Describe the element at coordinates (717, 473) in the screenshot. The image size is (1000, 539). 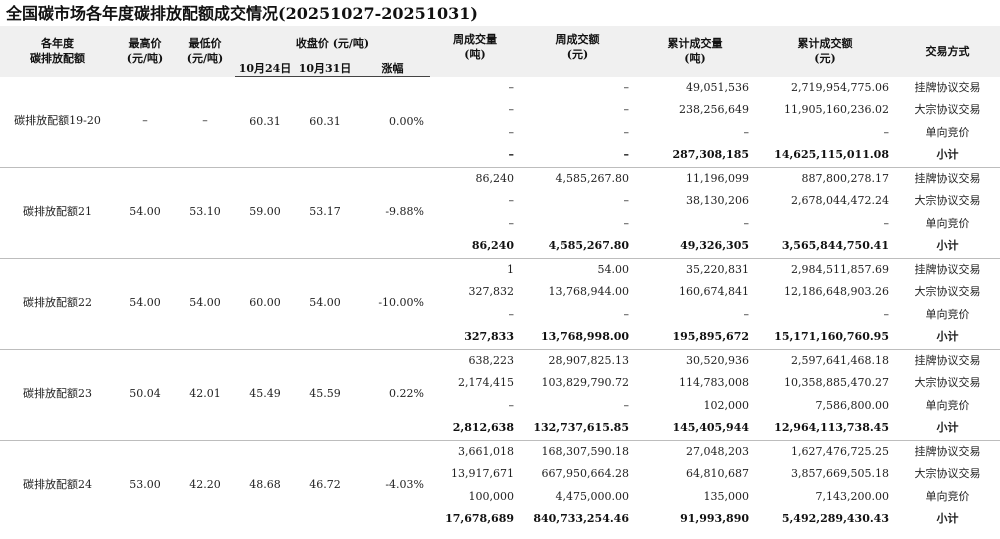
I see `cum-volume: 64,810,687` at that location.